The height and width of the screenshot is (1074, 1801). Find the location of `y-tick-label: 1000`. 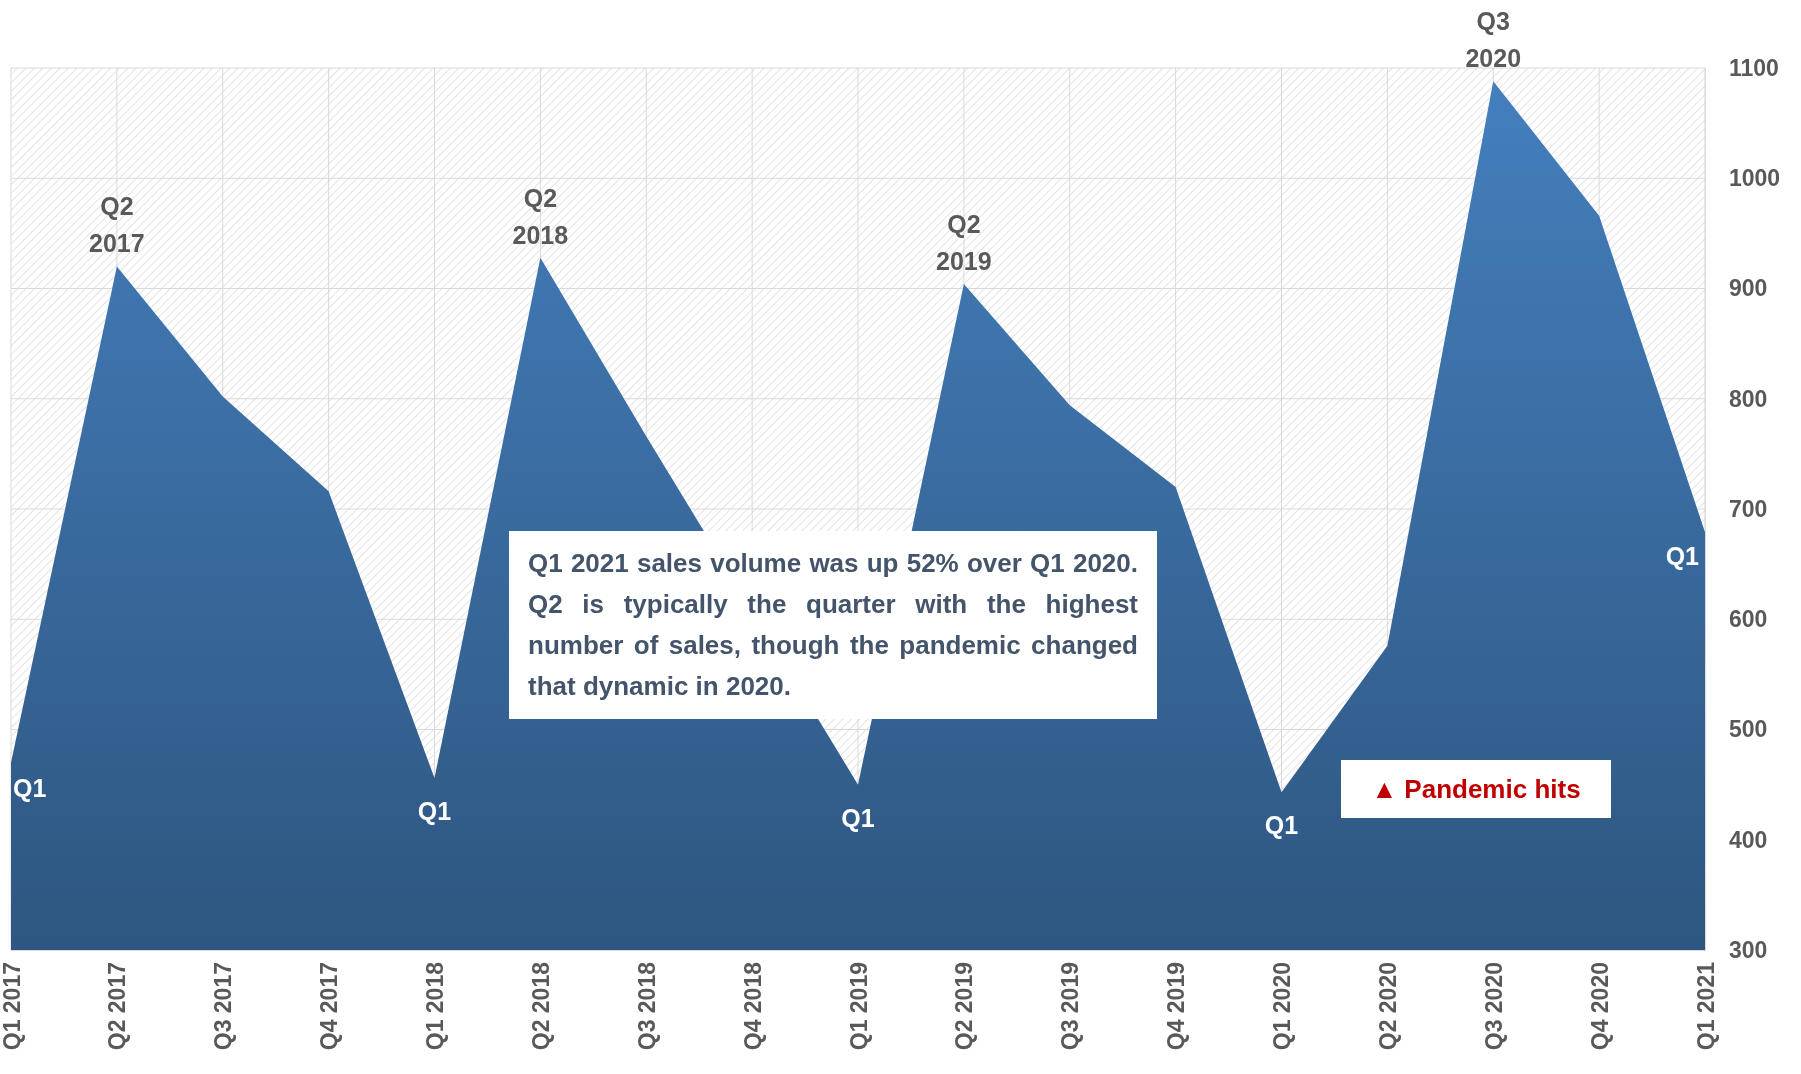

y-tick-label: 1000 is located at coordinates (1755, 178).